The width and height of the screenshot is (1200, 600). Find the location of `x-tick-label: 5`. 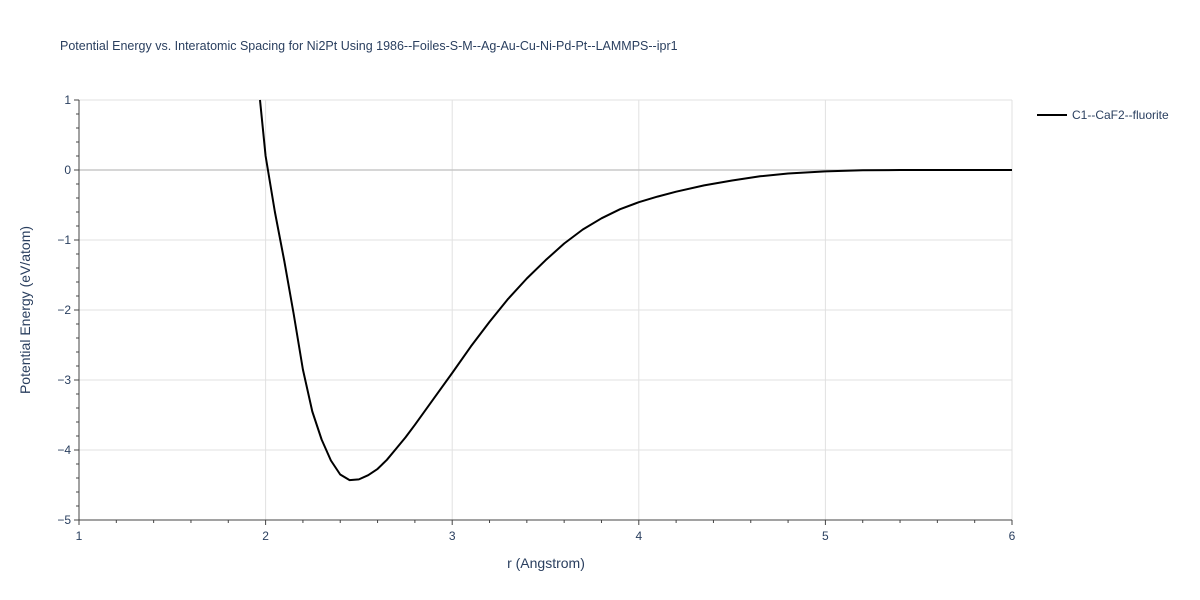

x-tick-label: 5 is located at coordinates (825, 536).